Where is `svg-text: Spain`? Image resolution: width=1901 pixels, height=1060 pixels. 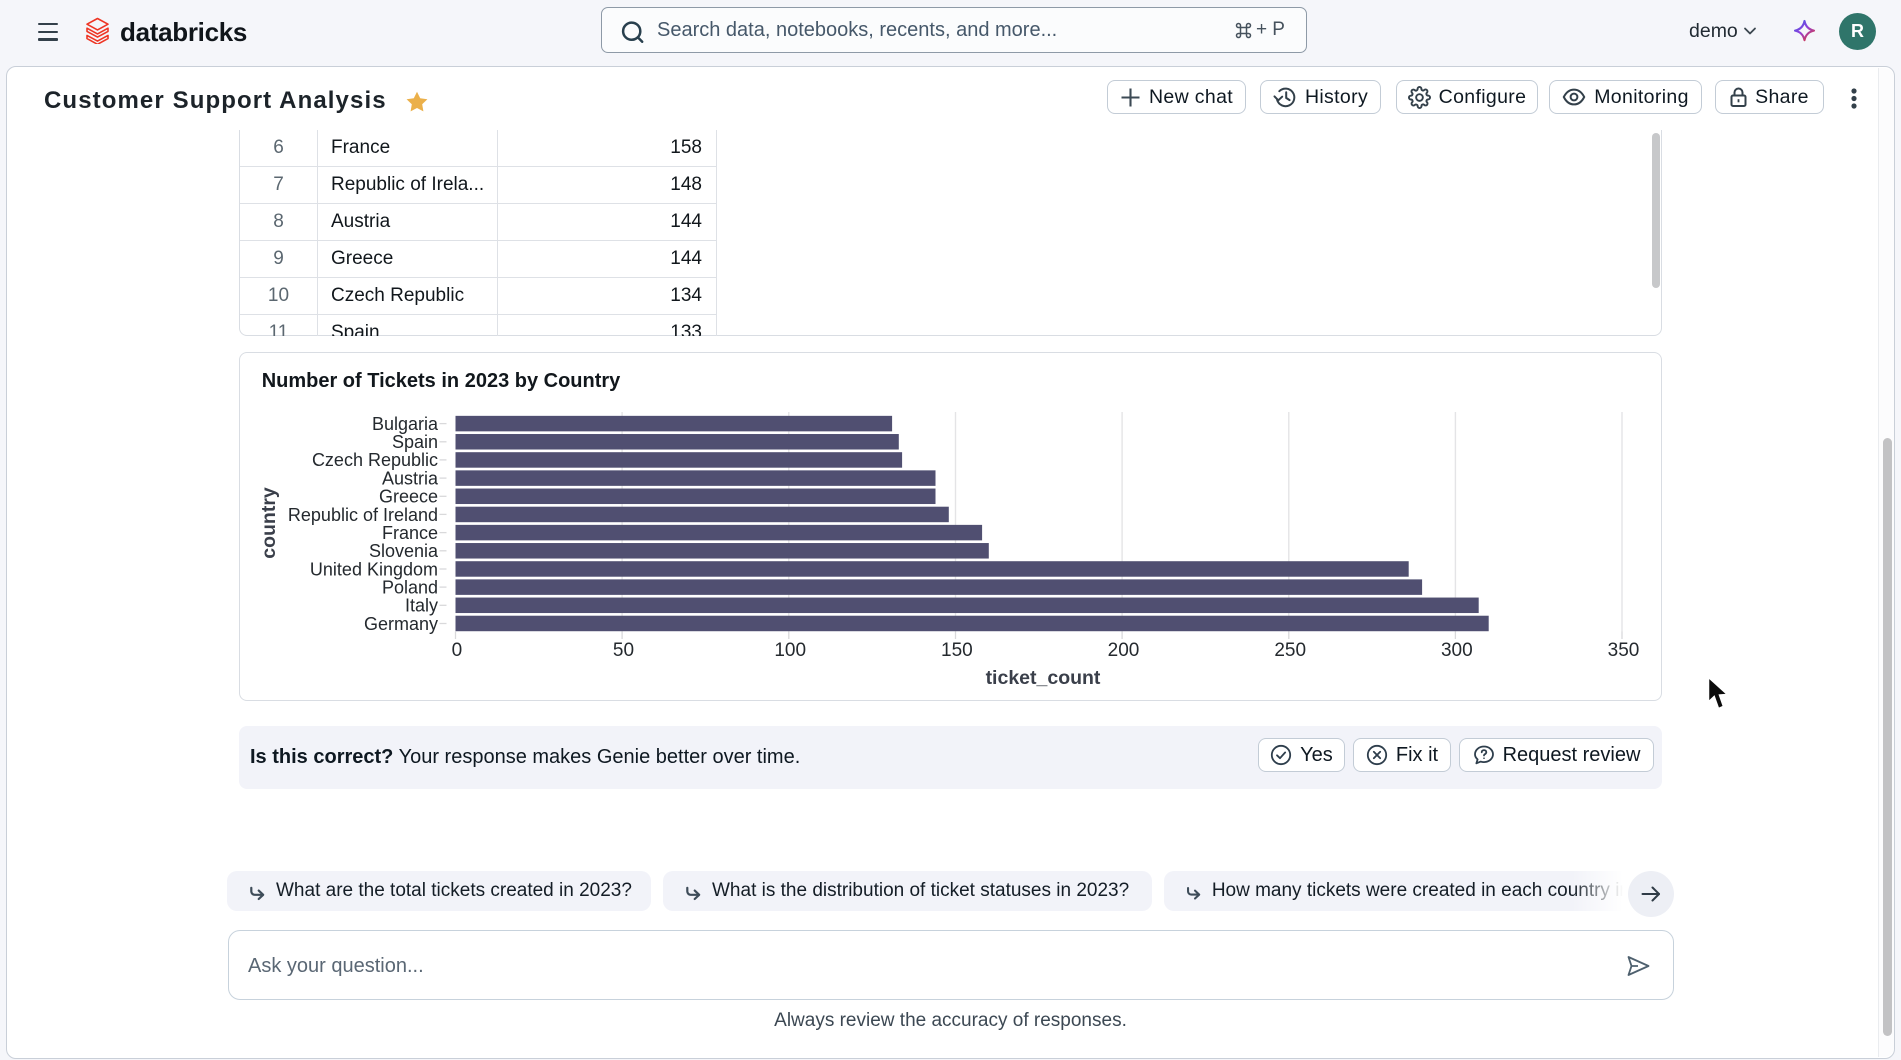
svg-text: Spain is located at coordinates (415, 442).